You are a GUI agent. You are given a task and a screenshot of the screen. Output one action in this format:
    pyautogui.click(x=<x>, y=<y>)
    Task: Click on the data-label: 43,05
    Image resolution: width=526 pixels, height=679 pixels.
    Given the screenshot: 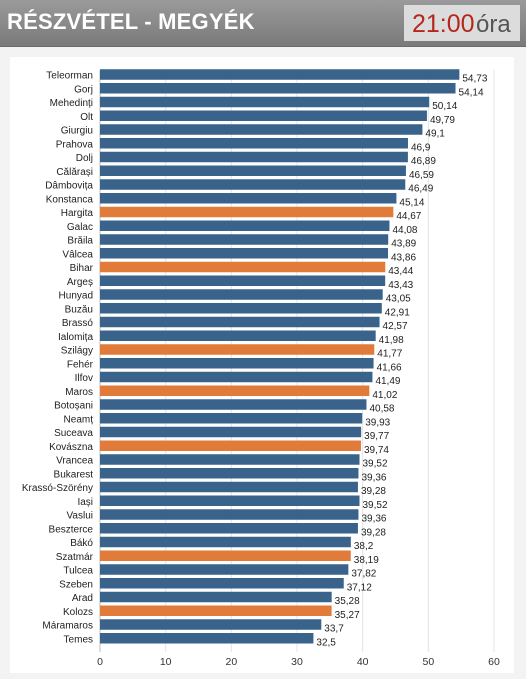 What is the action you would take?
    pyautogui.click(x=398, y=299)
    